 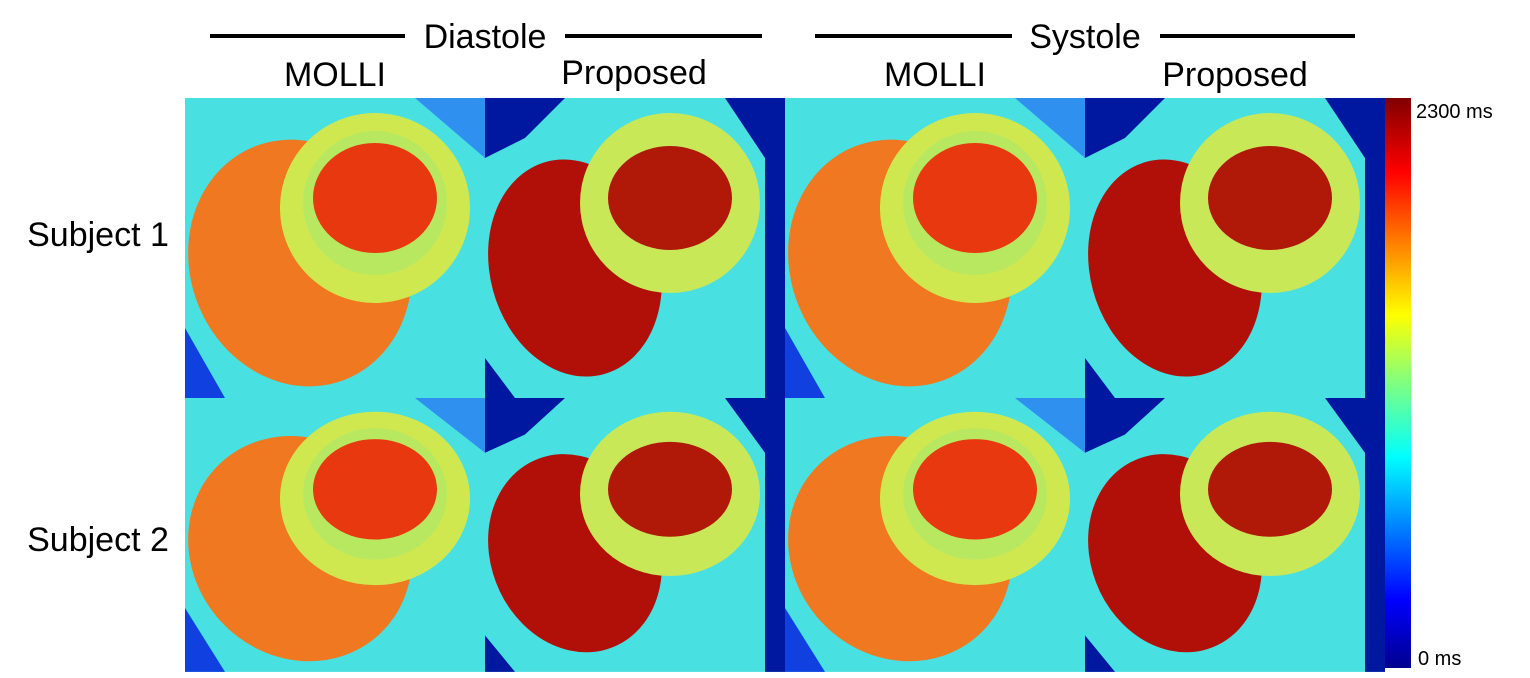 I want to click on row-label: Subject 2, so click(x=98, y=540).